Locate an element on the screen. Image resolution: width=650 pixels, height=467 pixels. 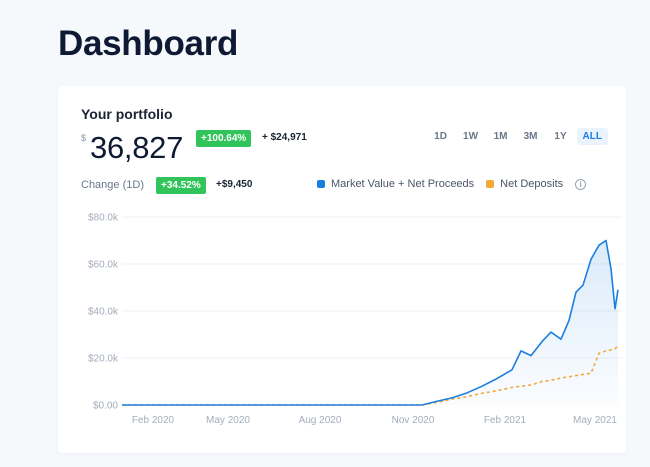
range-1m-button: 1M is located at coordinates (500, 136).